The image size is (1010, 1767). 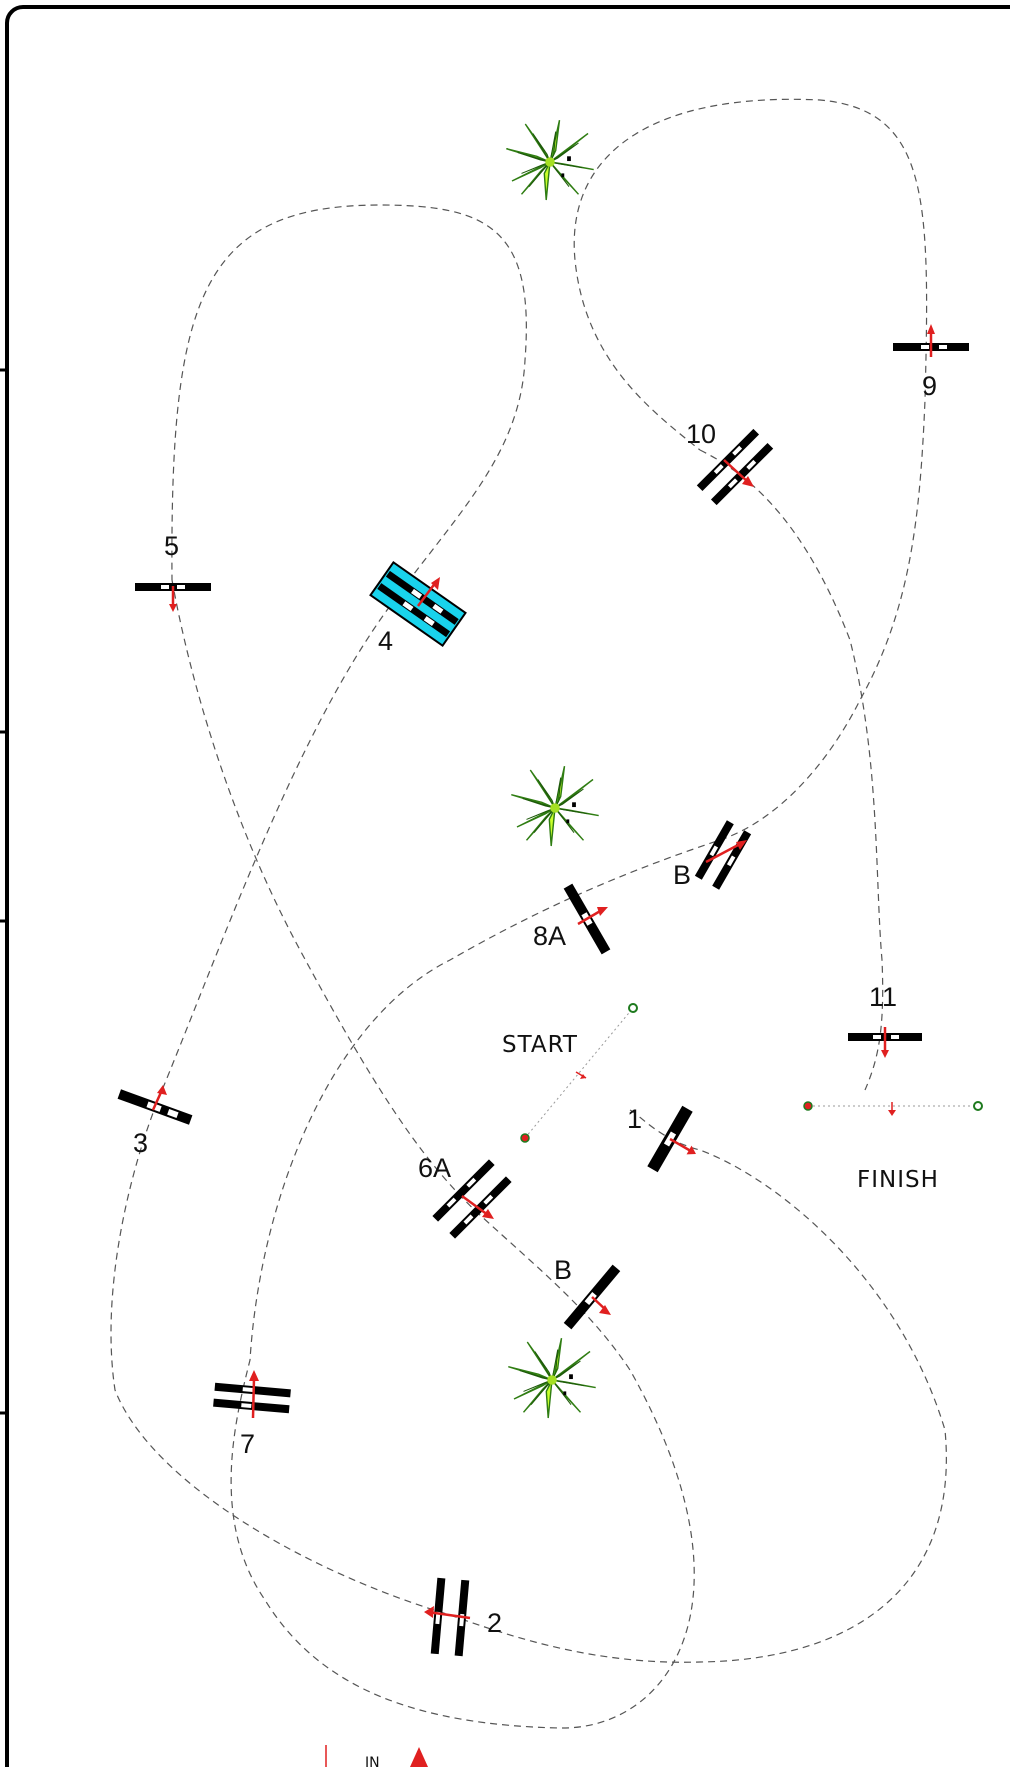 What do you see at coordinates (723, 853) in the screenshot?
I see `obstacle-8b-arrow` at bounding box center [723, 853].